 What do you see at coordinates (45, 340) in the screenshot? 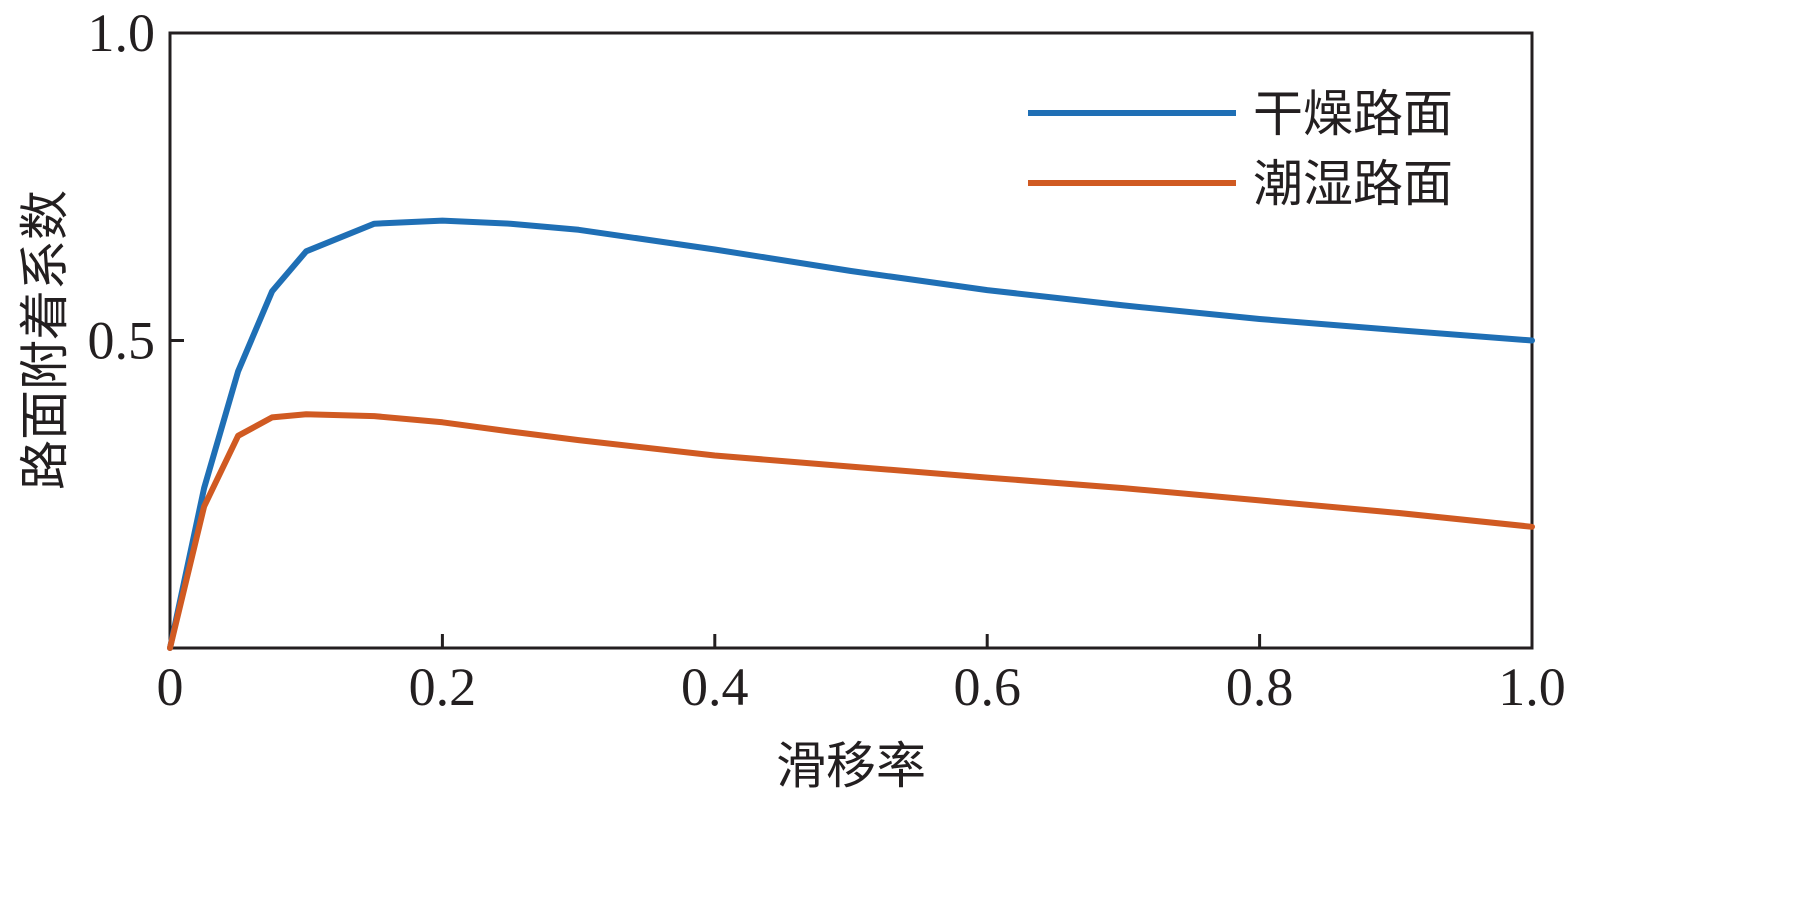
I see `y-axis-title: 路面附着系数` at bounding box center [45, 340].